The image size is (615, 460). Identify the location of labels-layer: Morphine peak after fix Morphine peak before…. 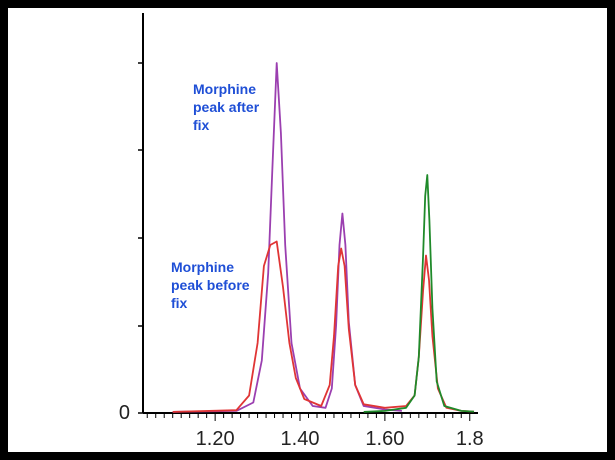
(215, 196).